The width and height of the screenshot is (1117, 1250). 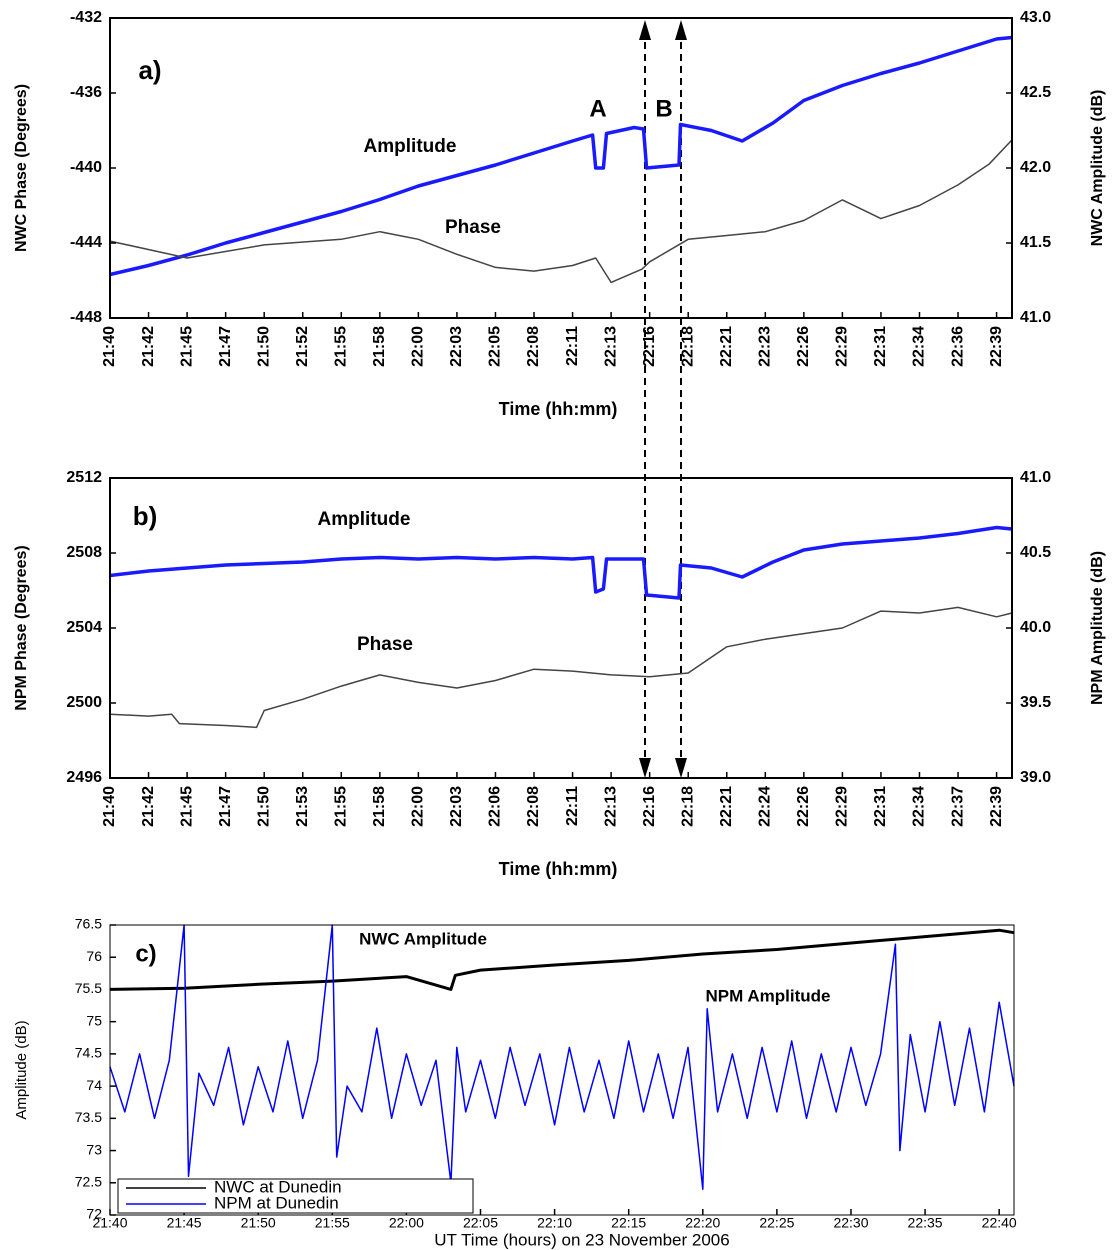 I want to click on legend-box, so click(x=295, y=1196).